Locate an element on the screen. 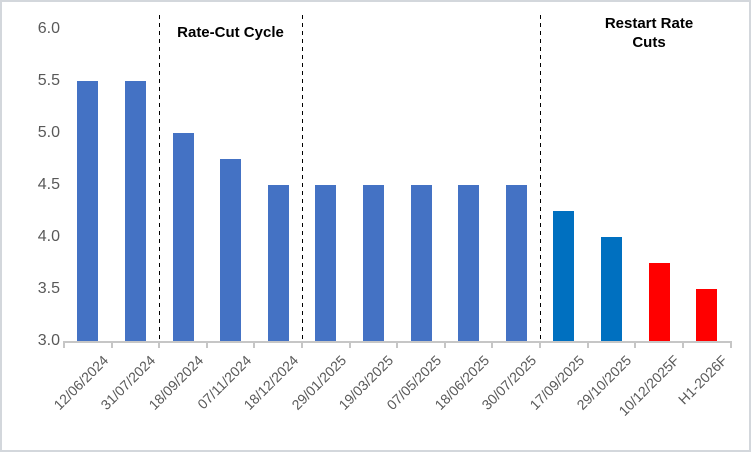 This screenshot has height=452, width=751. bar-18/09/2024 is located at coordinates (183, 237).